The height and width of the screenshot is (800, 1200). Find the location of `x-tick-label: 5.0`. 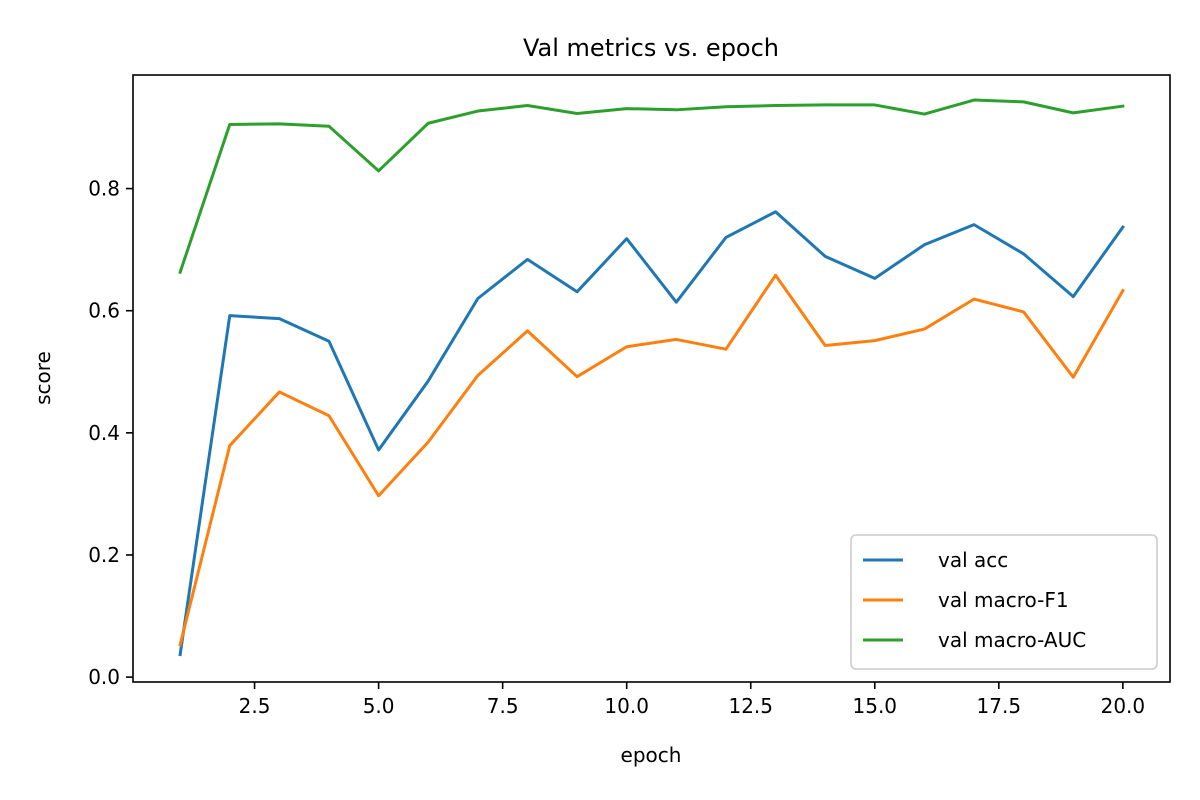

x-tick-label: 5.0 is located at coordinates (379, 706).